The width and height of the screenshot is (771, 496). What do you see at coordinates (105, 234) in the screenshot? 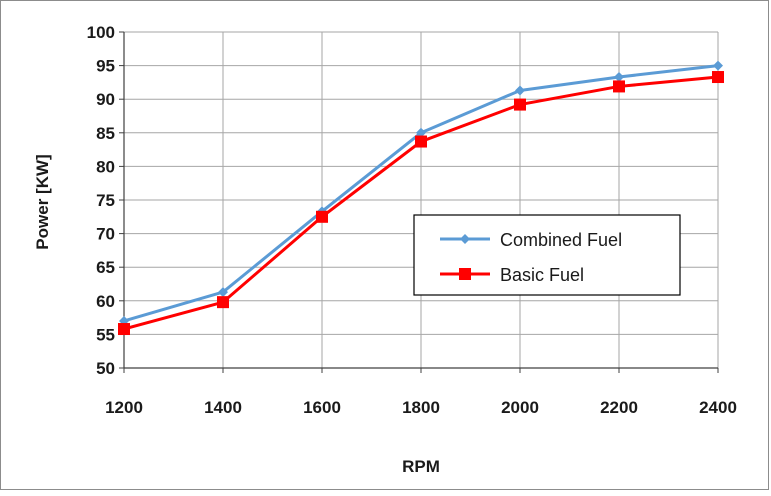
I see `y-tick-label: 70` at bounding box center [105, 234].